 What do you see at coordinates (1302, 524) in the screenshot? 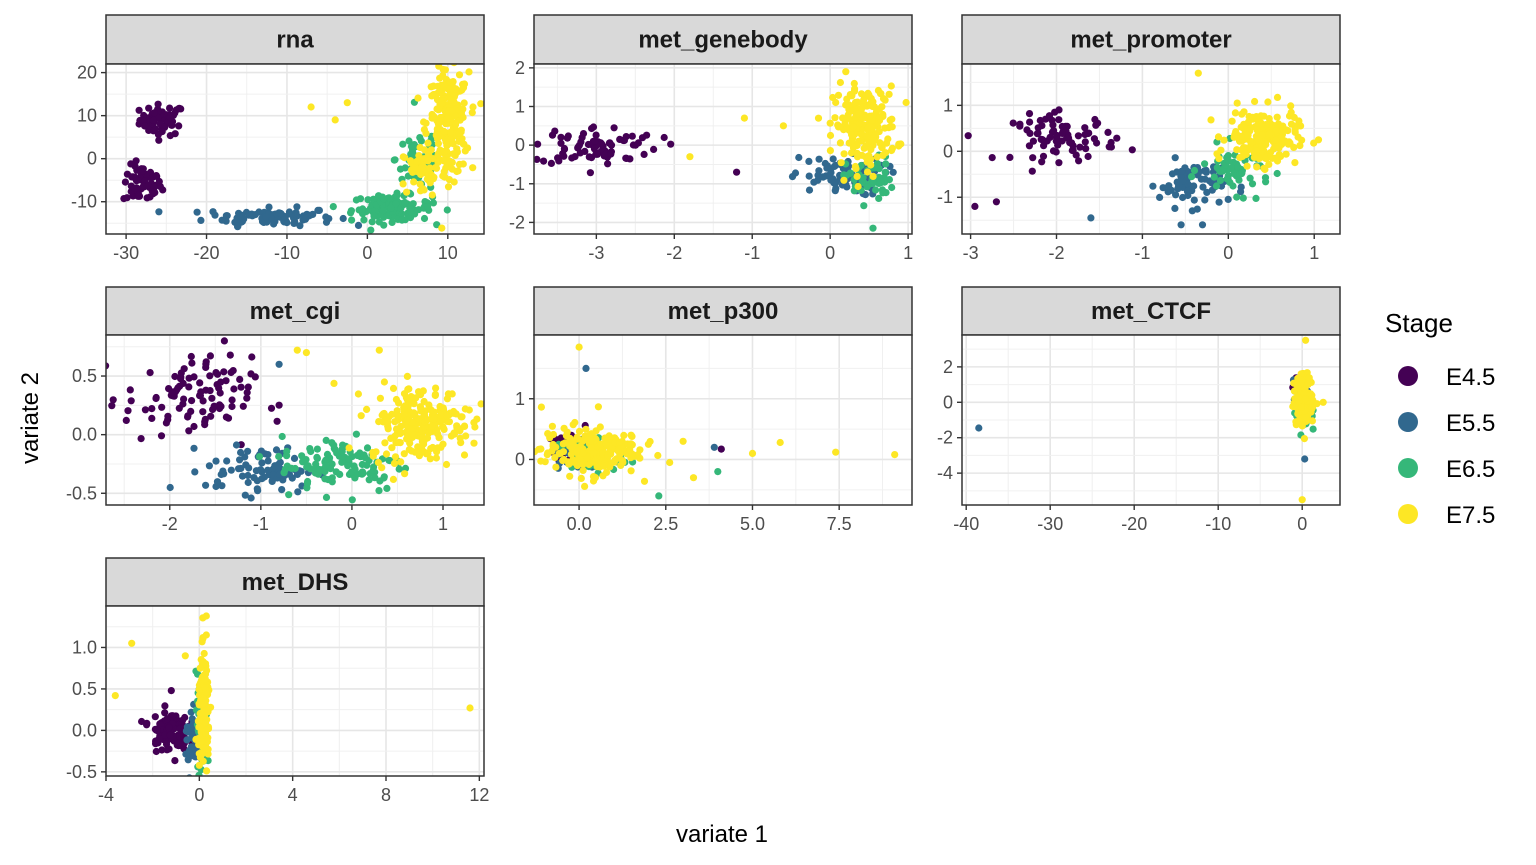
I see `x-tick-label: 0` at bounding box center [1302, 524].